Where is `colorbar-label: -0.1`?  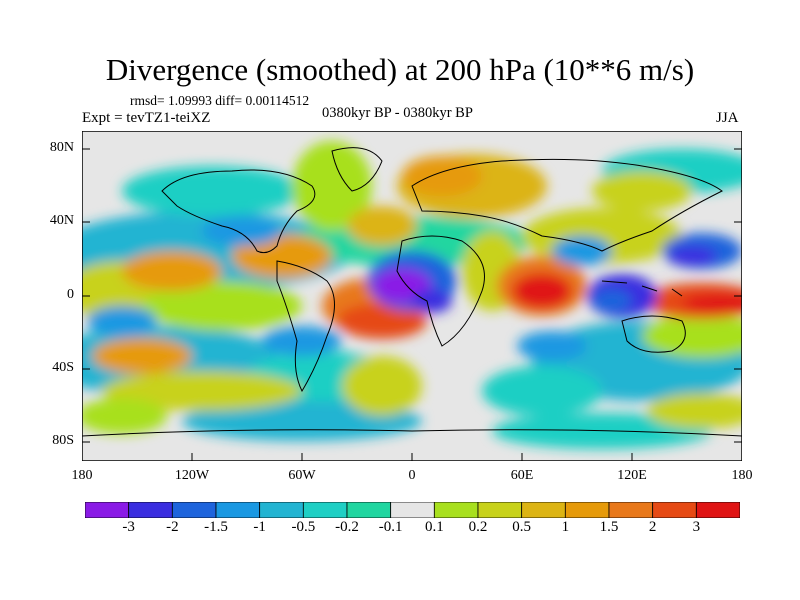 colorbar-label: -0.1 is located at coordinates (390, 527).